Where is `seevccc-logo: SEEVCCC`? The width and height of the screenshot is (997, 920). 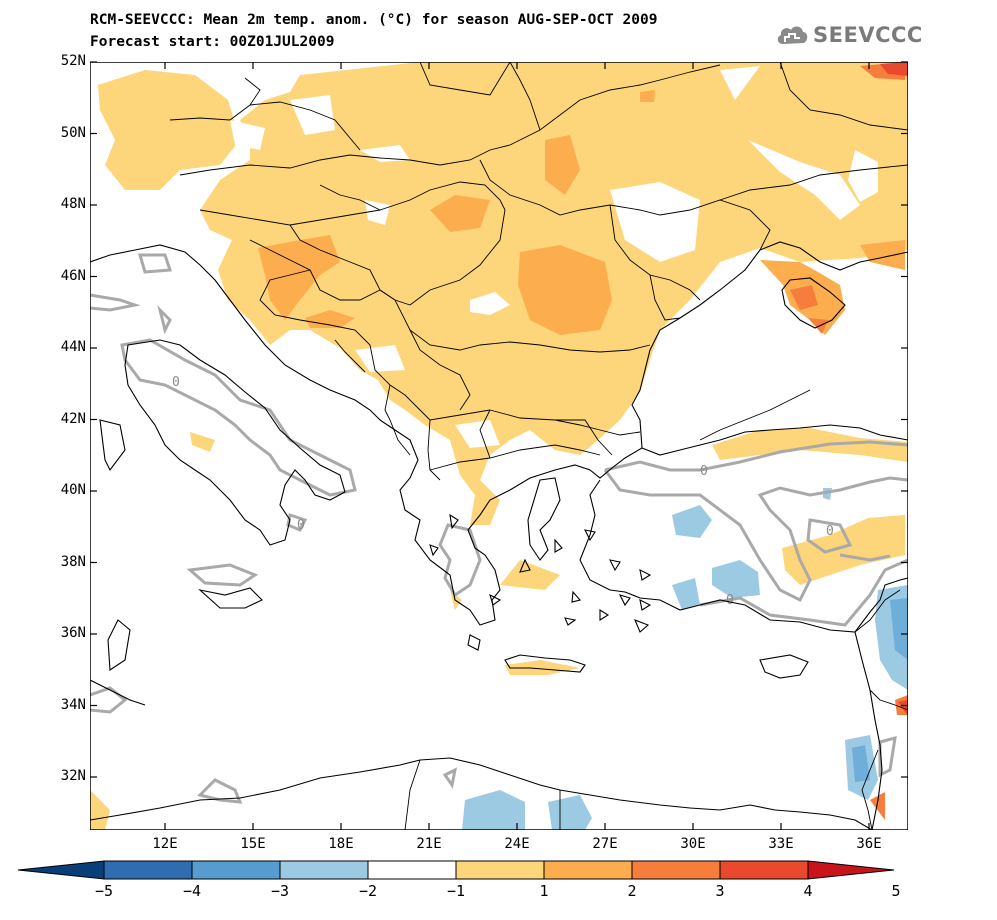 seevccc-logo: SEEVCCC is located at coordinates (849, 35).